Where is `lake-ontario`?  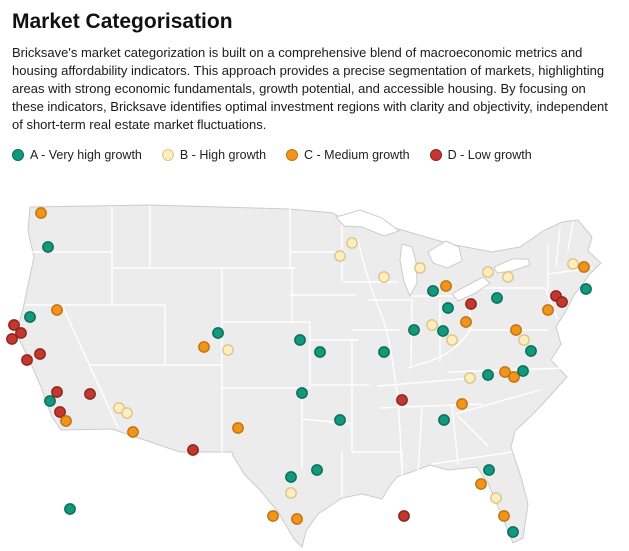 lake-ontario is located at coordinates (512, 266).